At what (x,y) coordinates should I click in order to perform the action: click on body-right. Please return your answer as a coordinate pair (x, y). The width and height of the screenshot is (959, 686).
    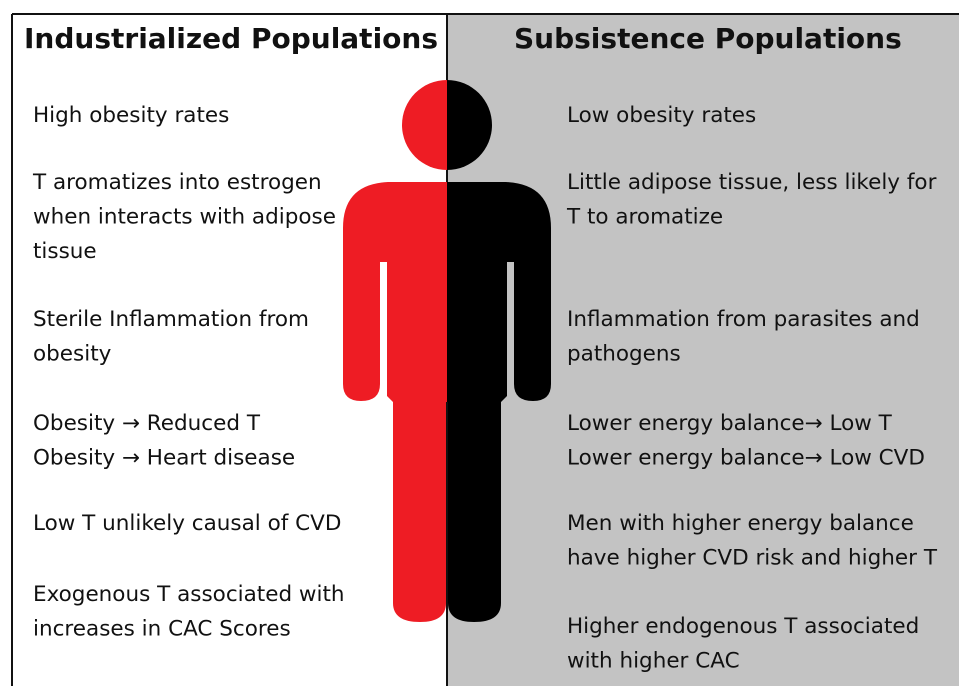
    Looking at the image, I should click on (499, 402).